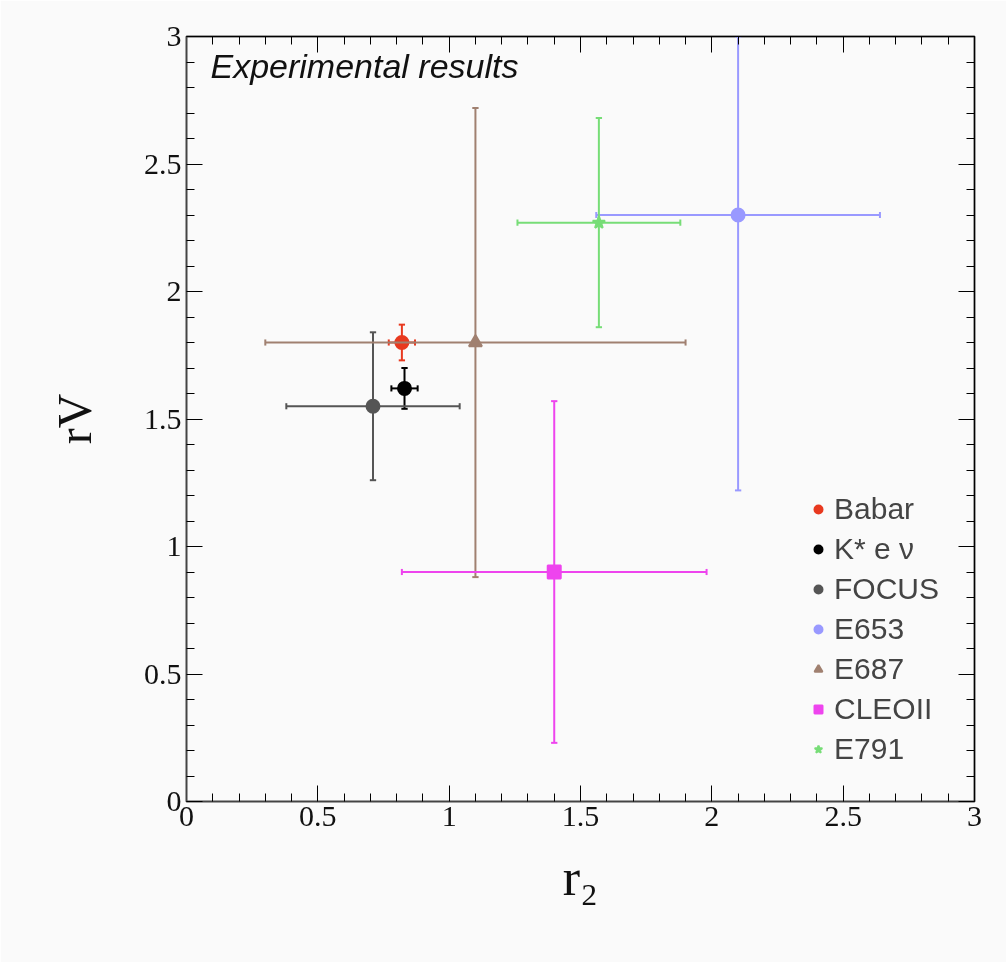 Image resolution: width=1006 pixels, height=962 pixels. What do you see at coordinates (74, 419) in the screenshot?
I see `y-axis-title: rV` at bounding box center [74, 419].